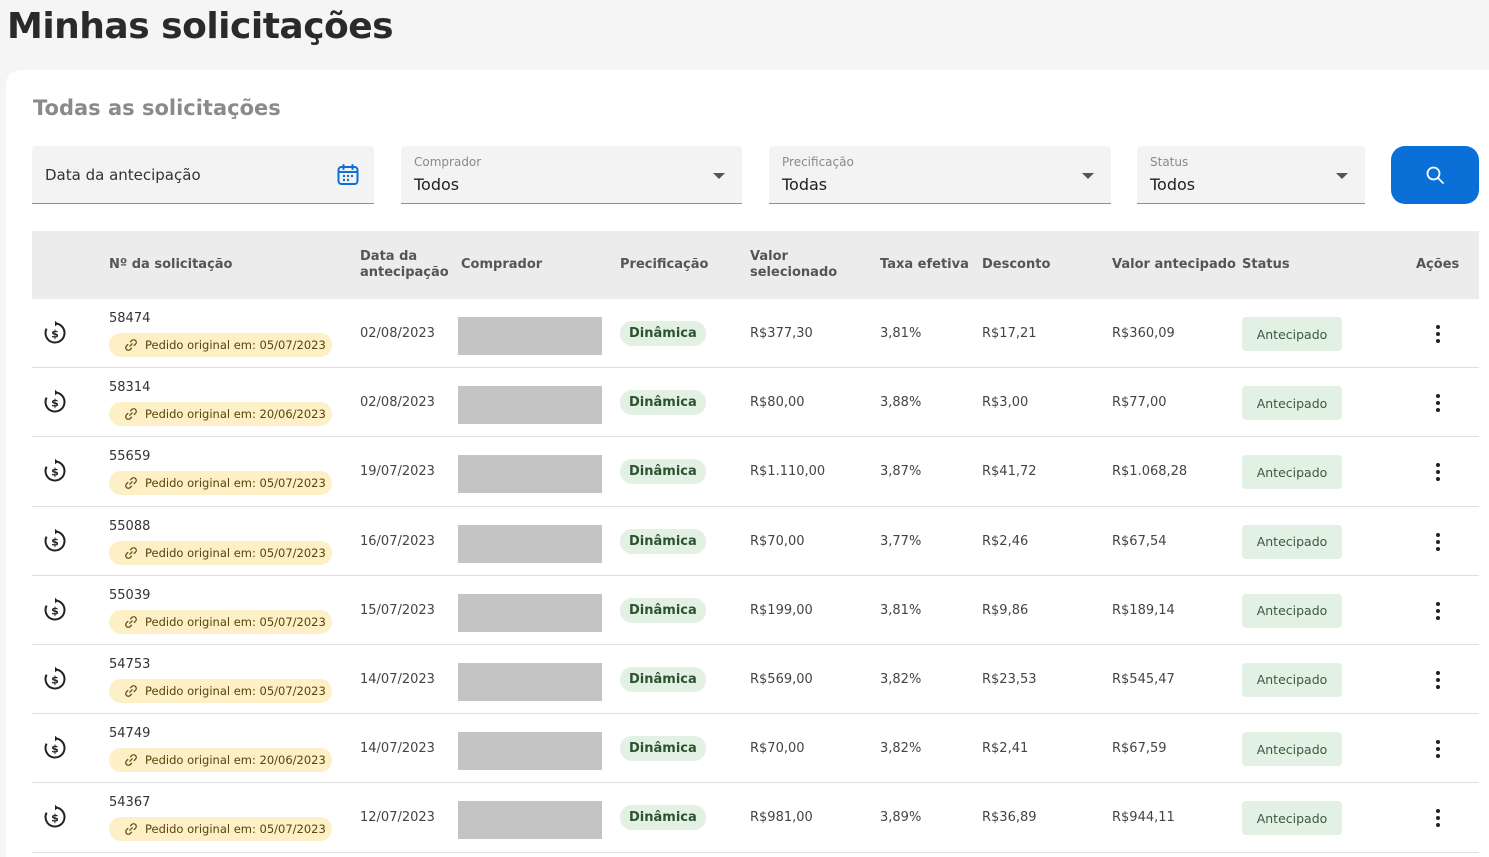 The height and width of the screenshot is (857, 1489). What do you see at coordinates (781, 818) in the screenshot?
I see `selected-value: R$981,00` at bounding box center [781, 818].